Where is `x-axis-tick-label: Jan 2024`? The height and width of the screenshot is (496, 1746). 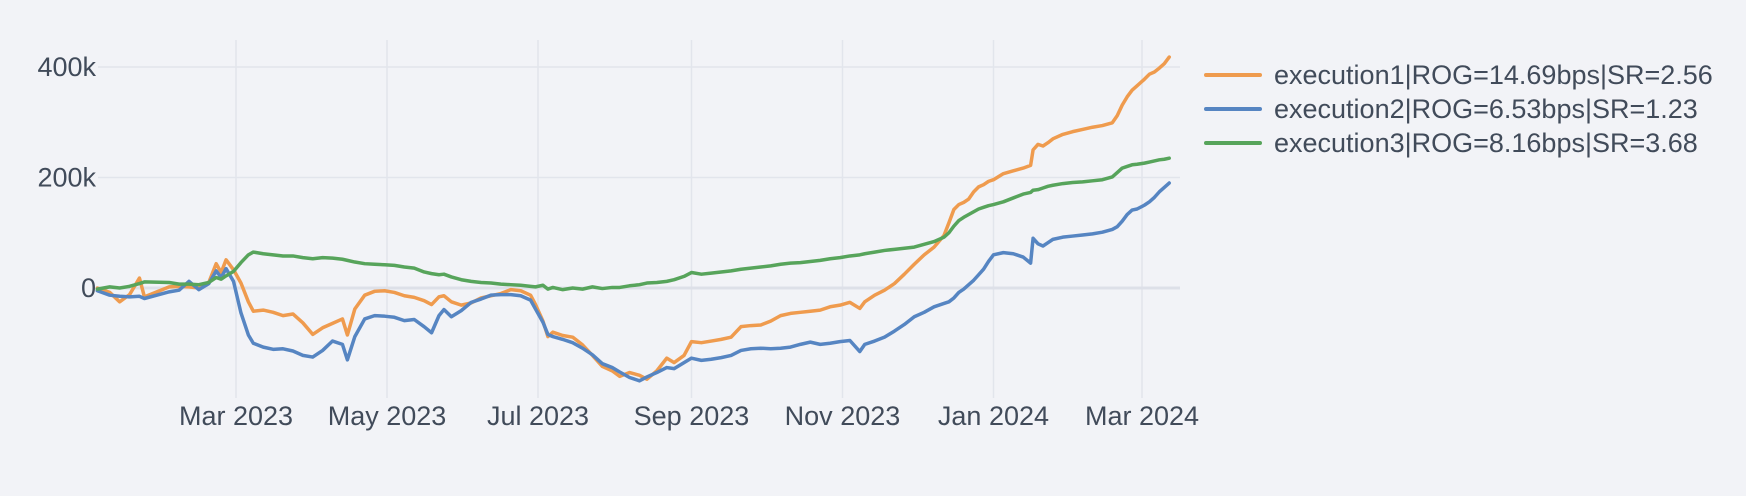
x-axis-tick-label: Jan 2024 is located at coordinates (993, 416).